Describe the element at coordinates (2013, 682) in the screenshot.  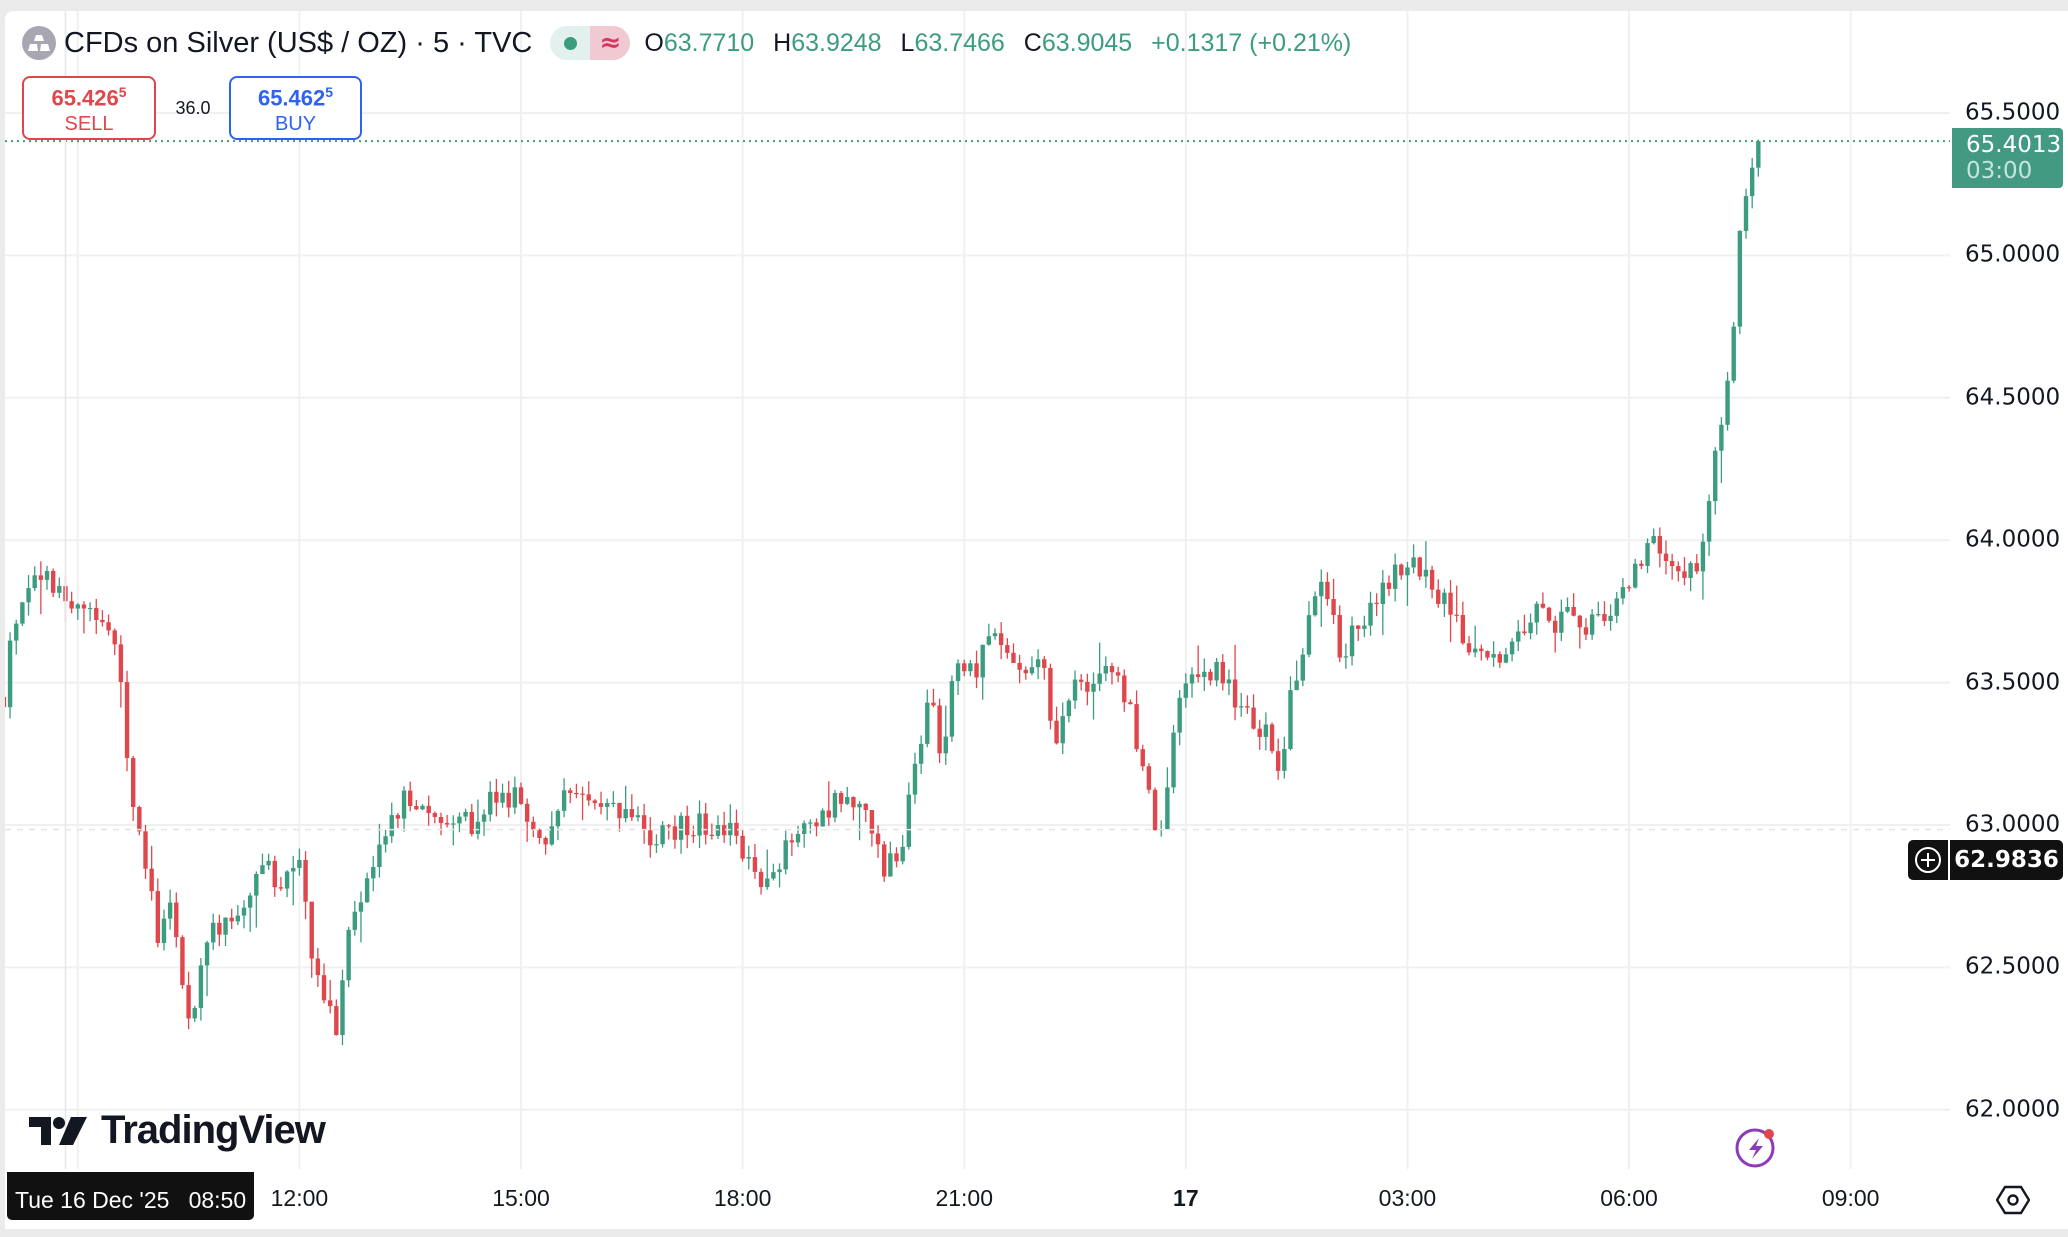
I see `price-tick-label: 63.5000` at that location.